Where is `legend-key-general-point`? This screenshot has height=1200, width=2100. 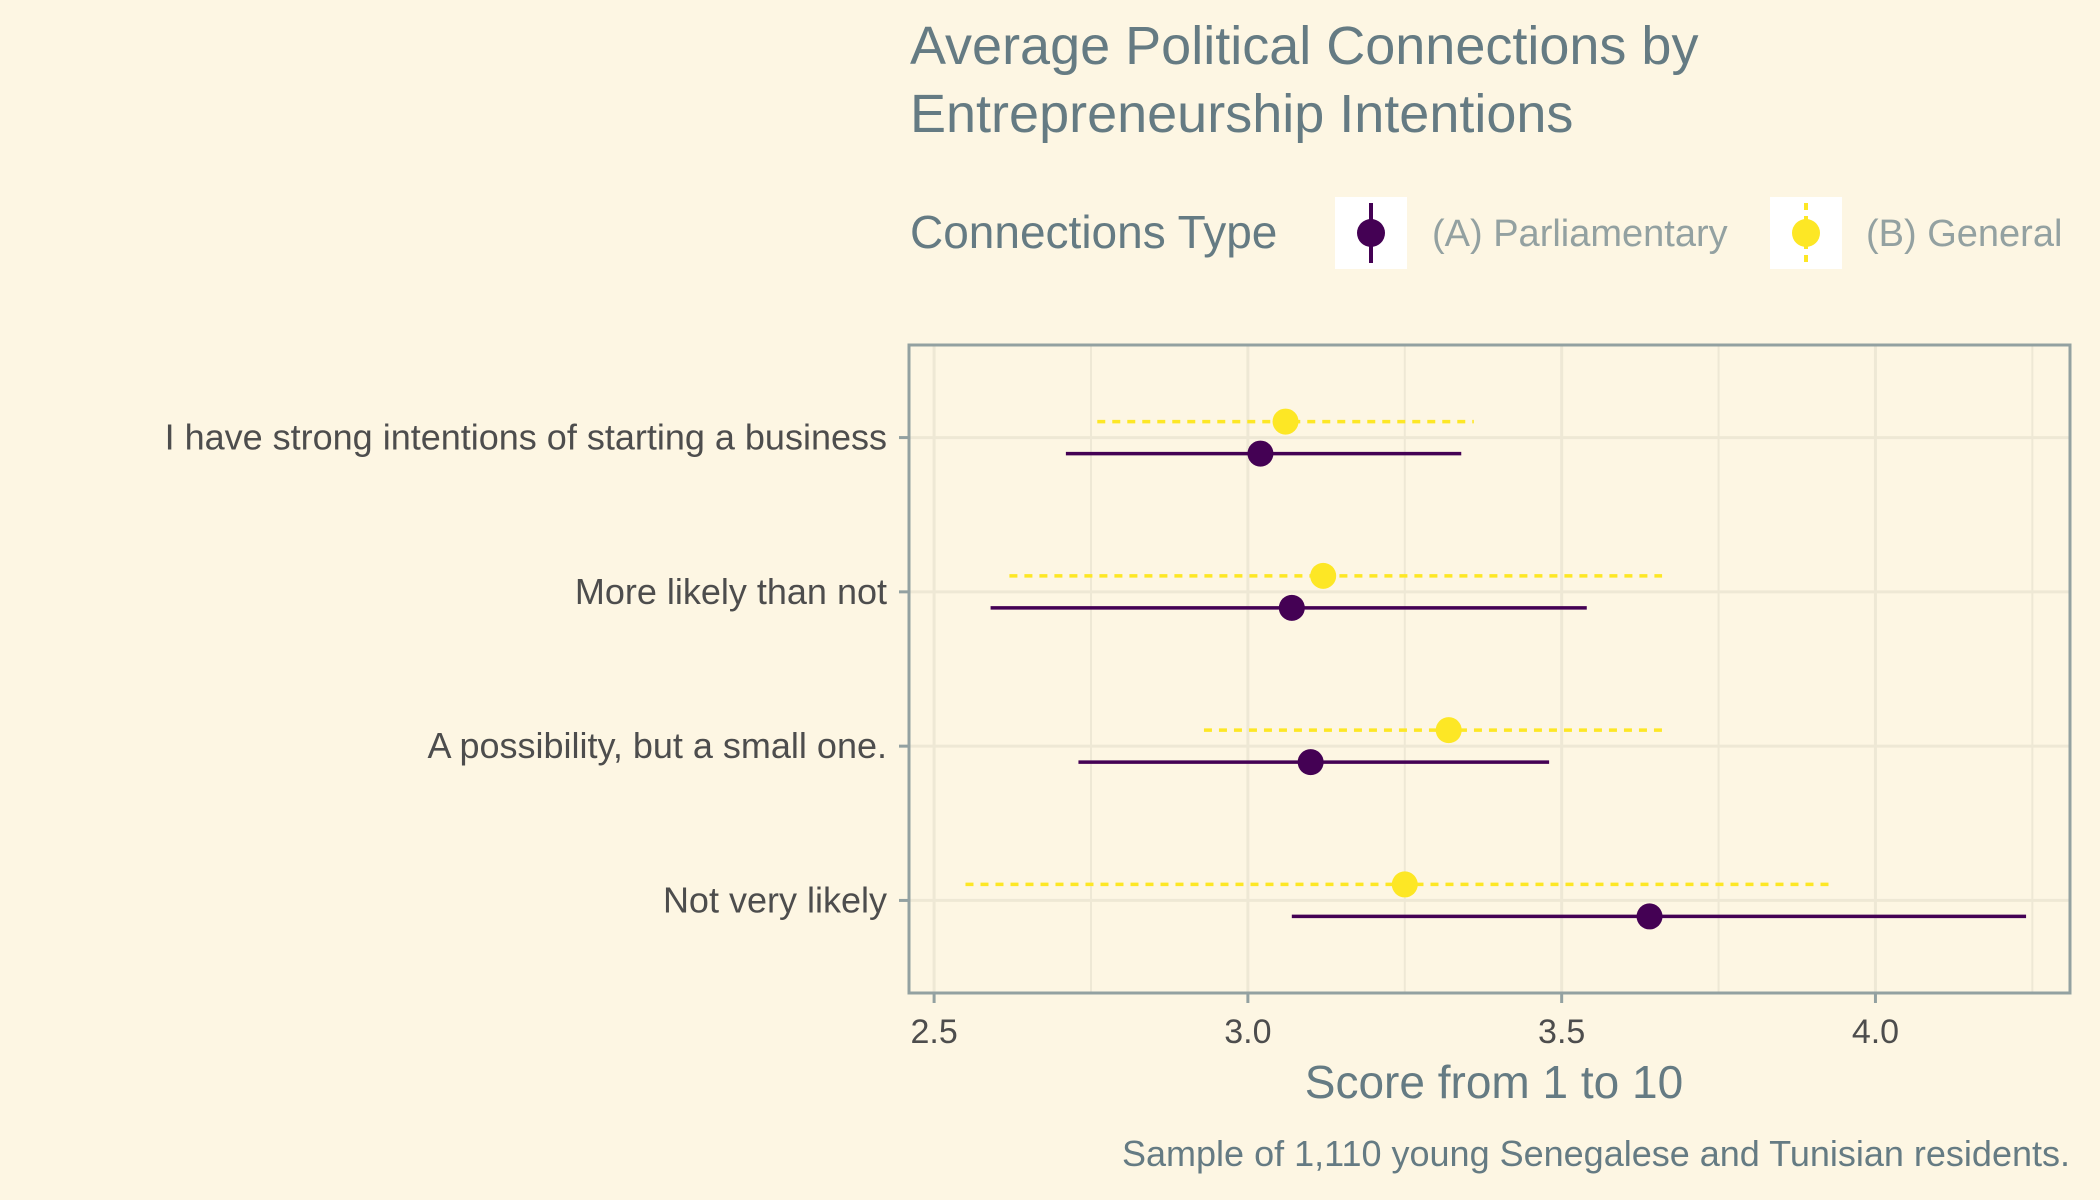 legend-key-general-point is located at coordinates (1806, 233).